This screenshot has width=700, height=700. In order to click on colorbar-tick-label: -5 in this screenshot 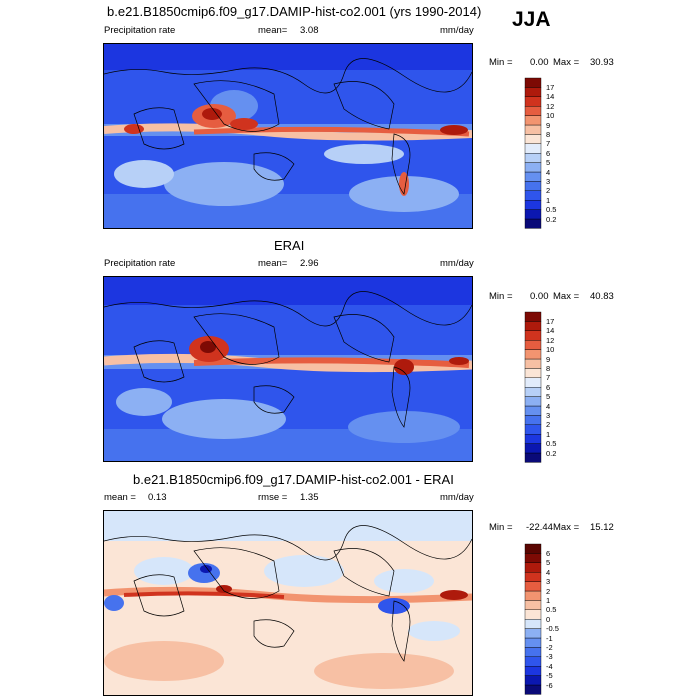, I will do `click(549, 676)`.